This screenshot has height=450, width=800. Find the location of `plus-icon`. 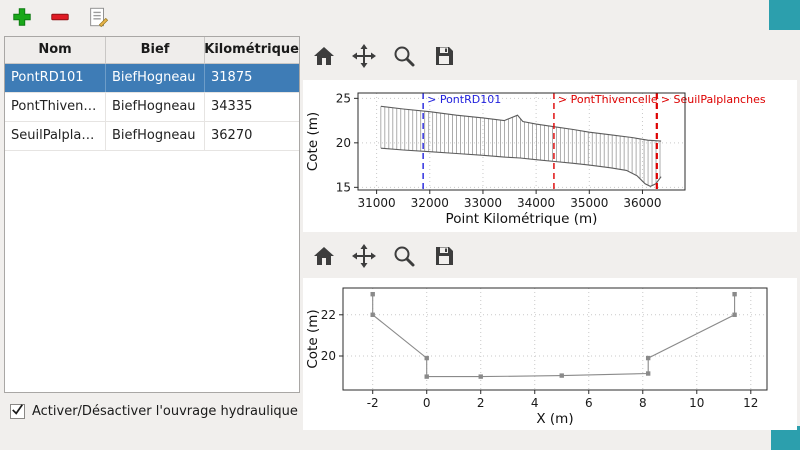

plus-icon is located at coordinates (22, 18).